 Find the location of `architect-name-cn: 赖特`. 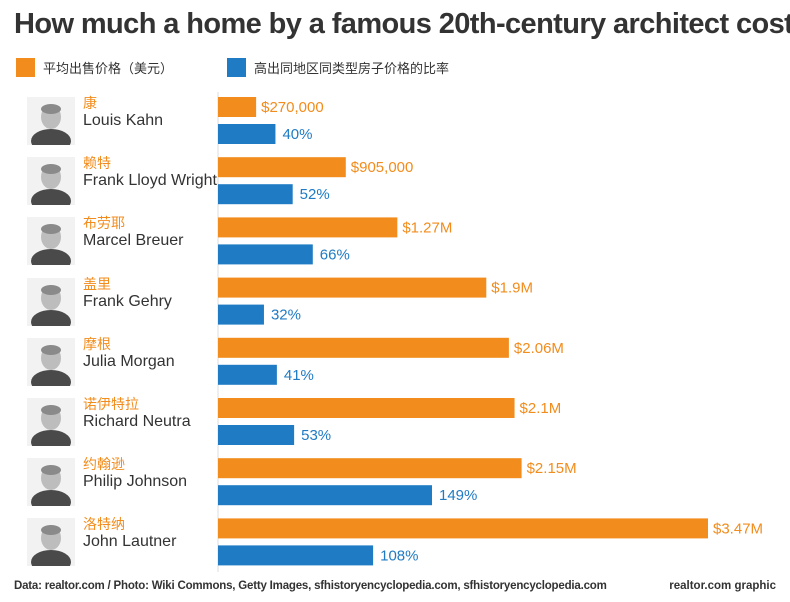

architect-name-cn: 赖特 is located at coordinates (97, 164).